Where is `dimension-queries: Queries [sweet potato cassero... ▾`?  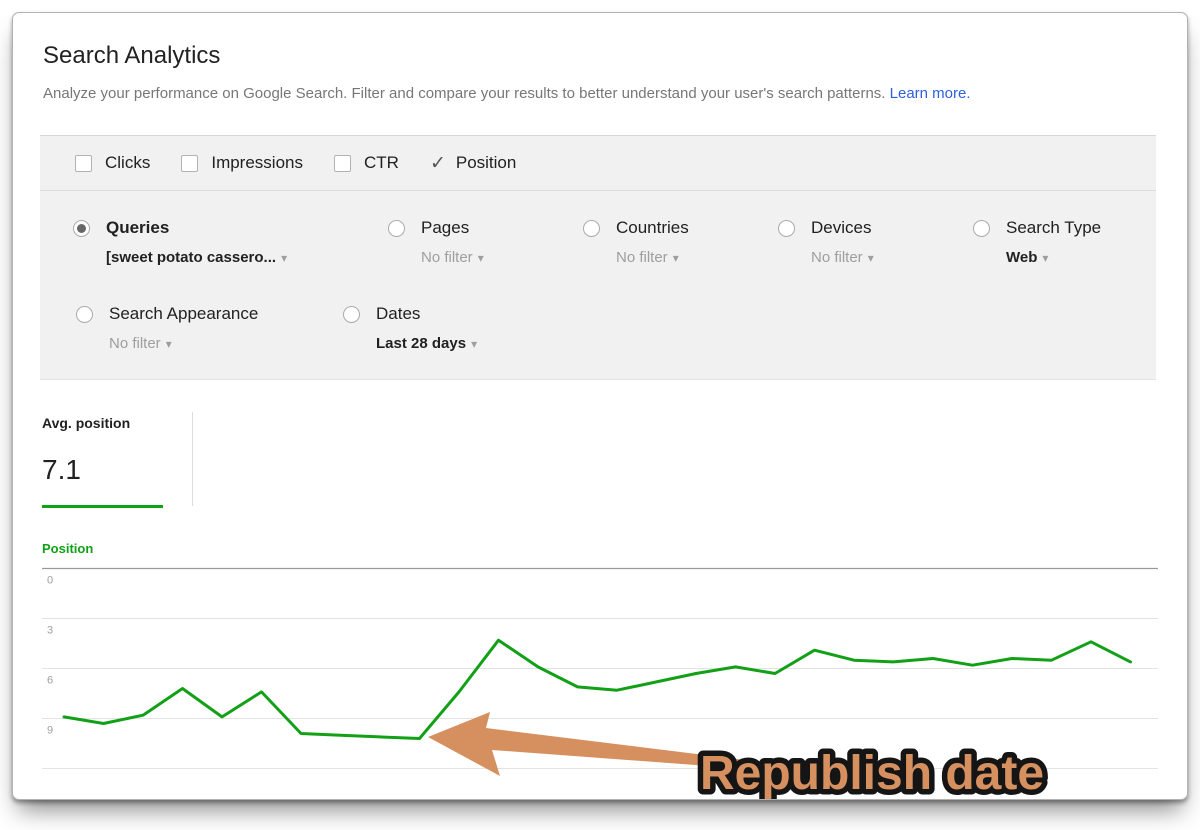 dimension-queries: Queries [sweet potato cassero... ▾ is located at coordinates (180, 242).